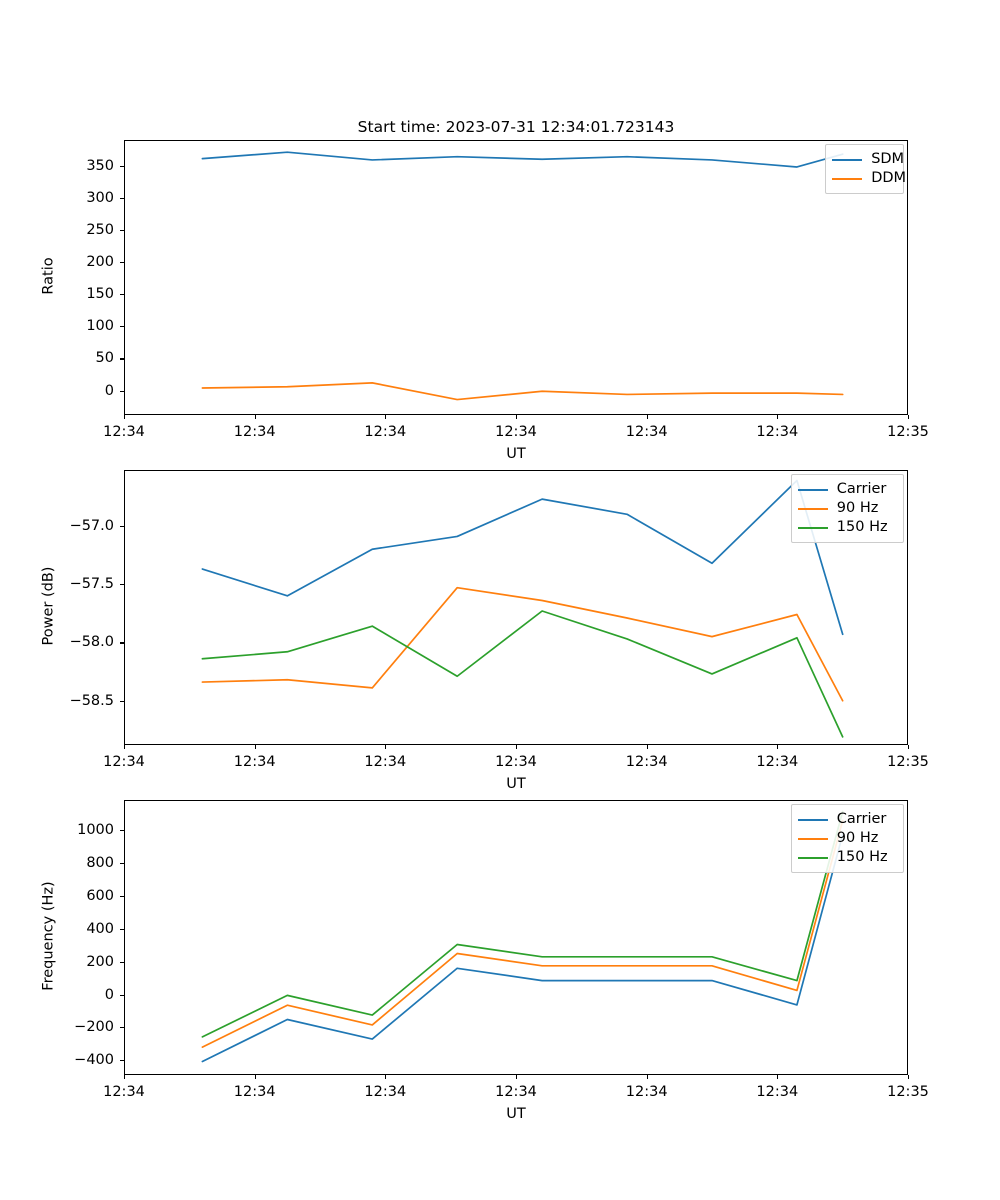  Describe the element at coordinates (91, 642) in the screenshot. I see `y-tick-label: −58.0` at that location.